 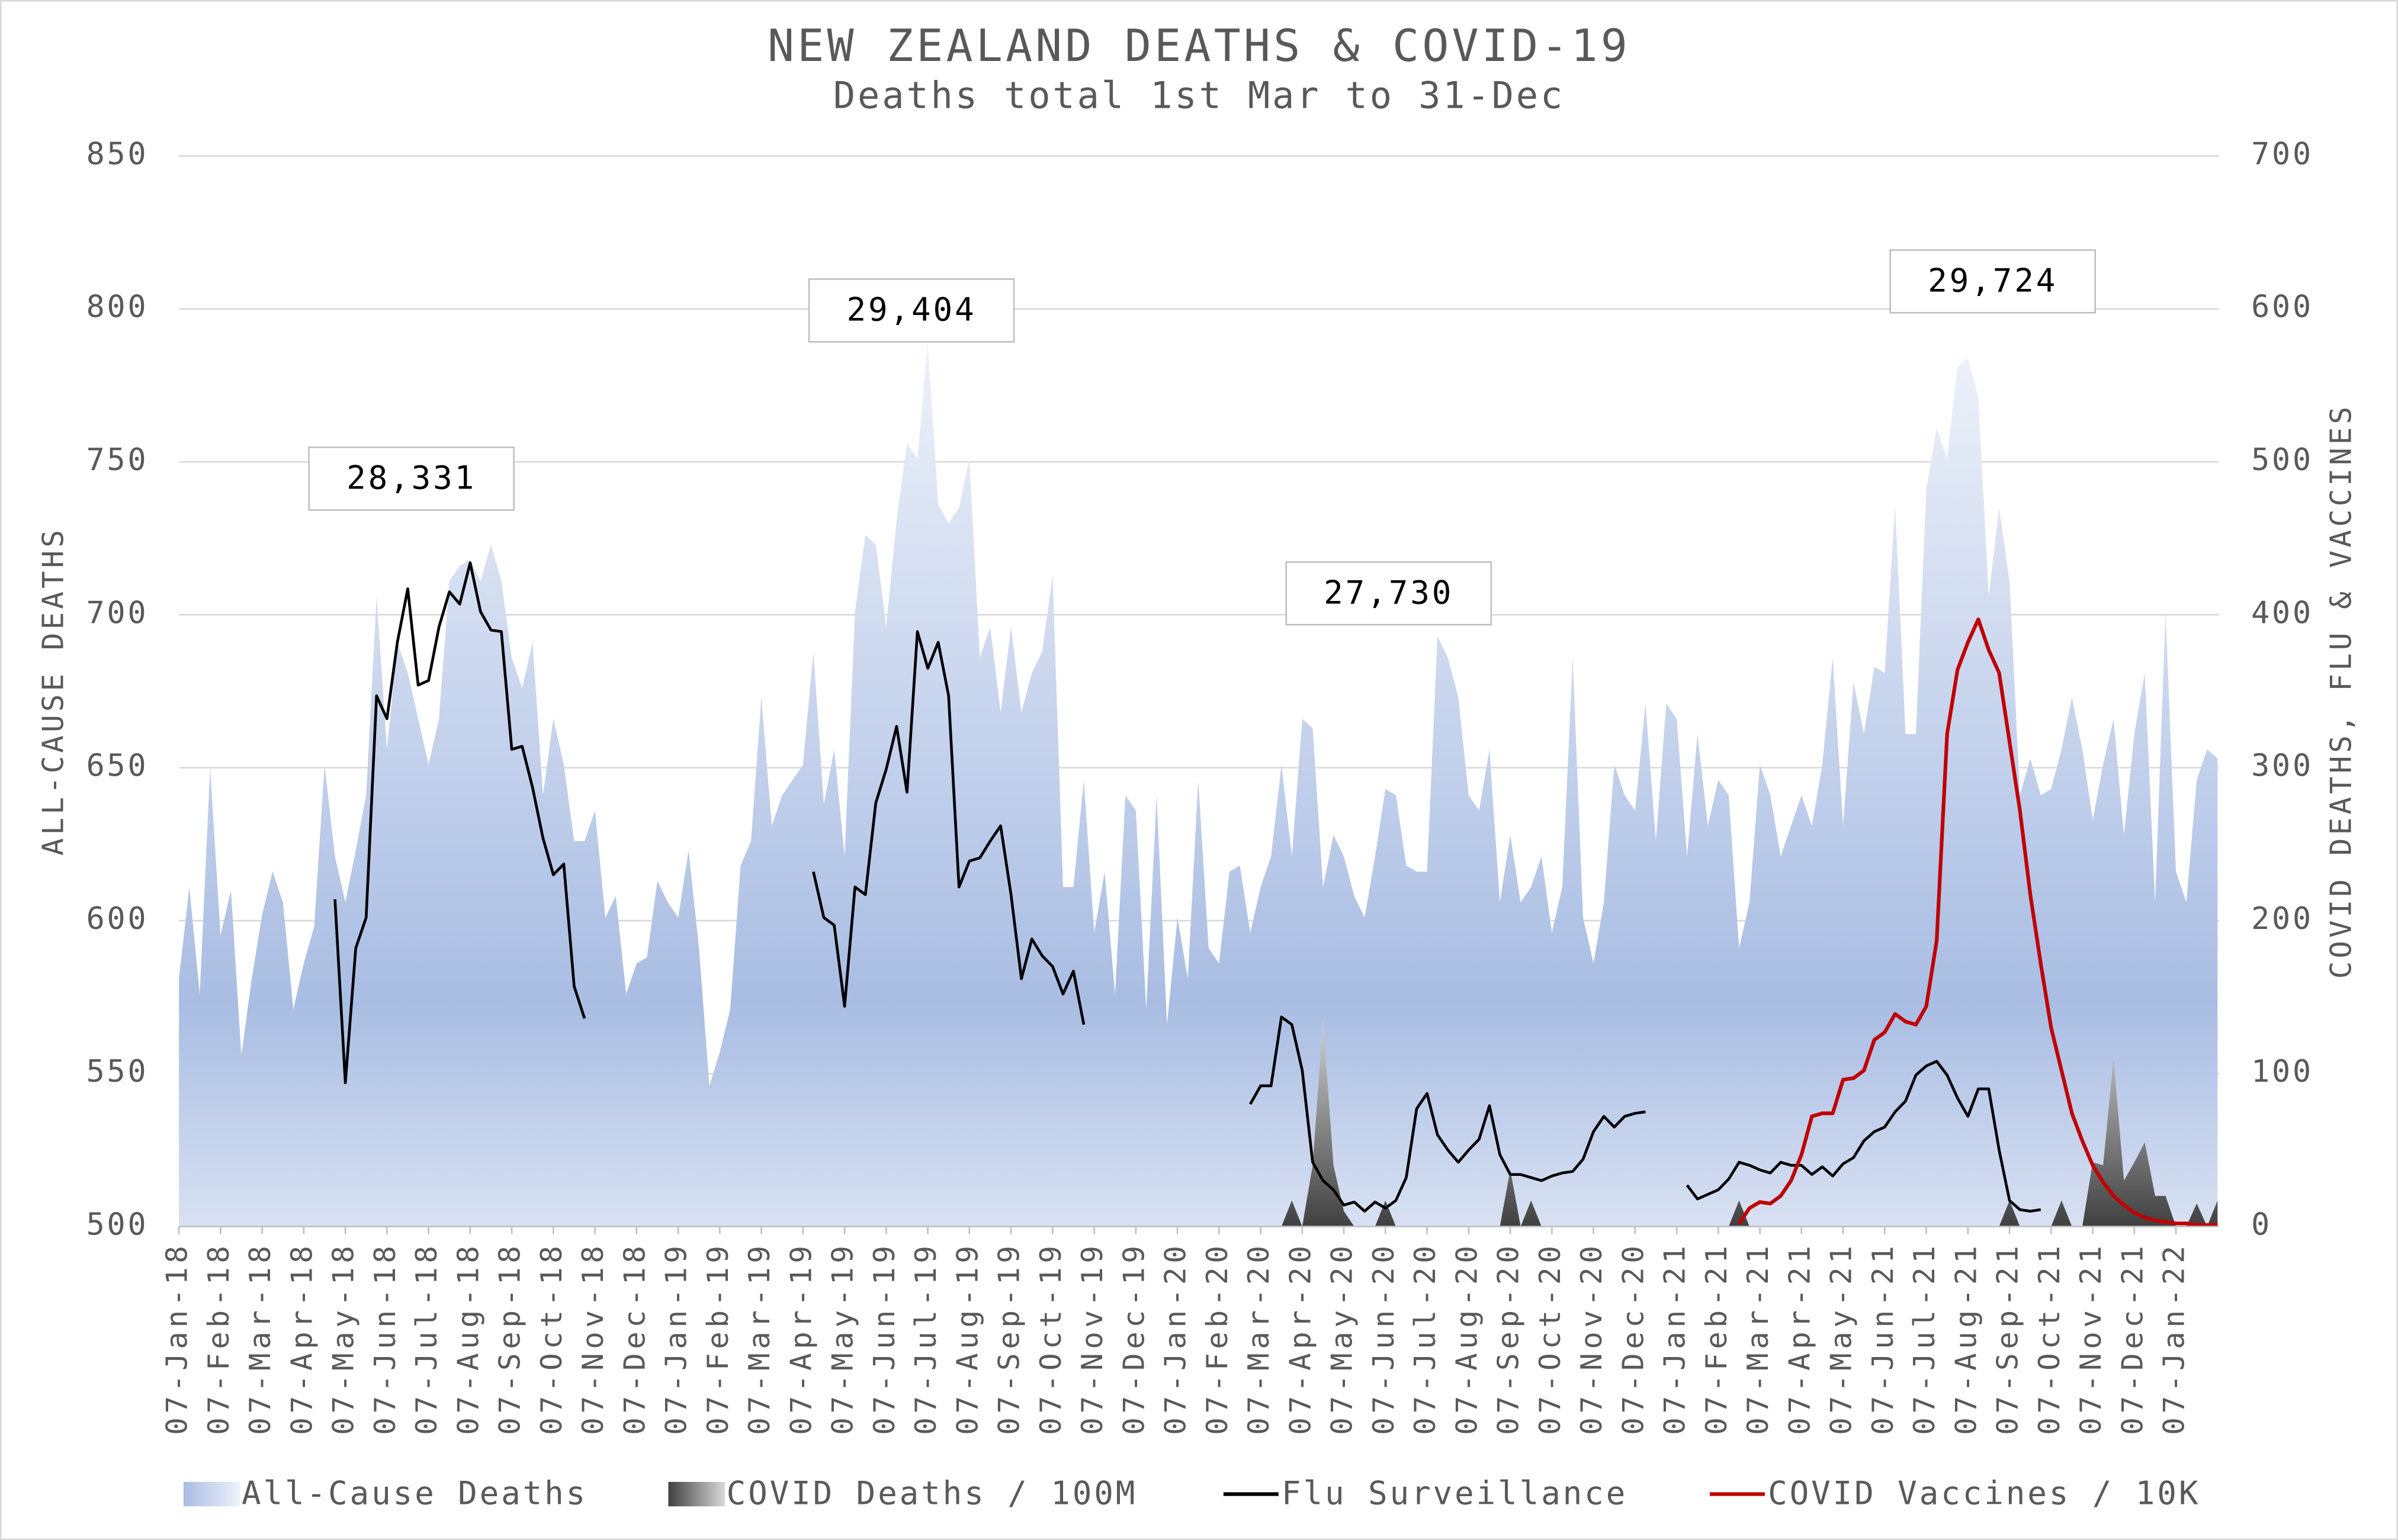 What do you see at coordinates (117, 154) in the screenshot?
I see `y-tick-label: 850` at bounding box center [117, 154].